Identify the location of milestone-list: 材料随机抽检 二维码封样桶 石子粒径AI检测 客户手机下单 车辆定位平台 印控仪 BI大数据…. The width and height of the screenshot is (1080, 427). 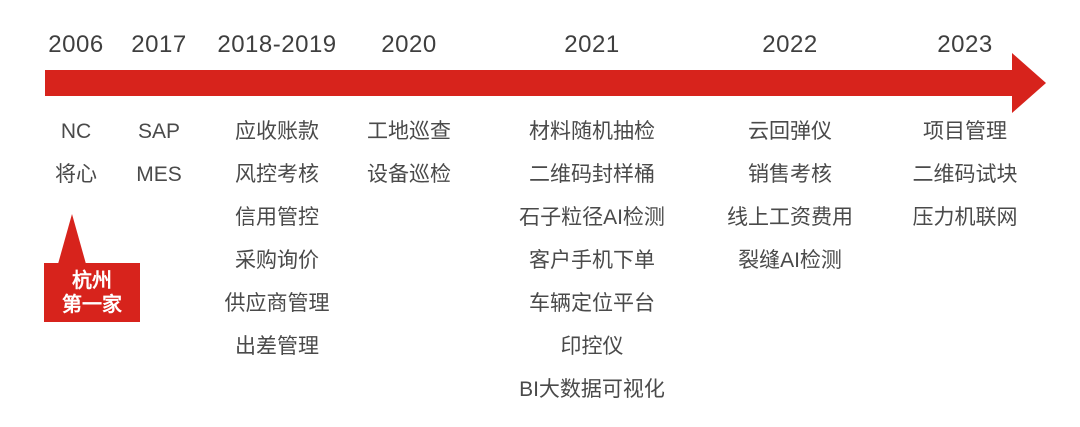
(592, 260).